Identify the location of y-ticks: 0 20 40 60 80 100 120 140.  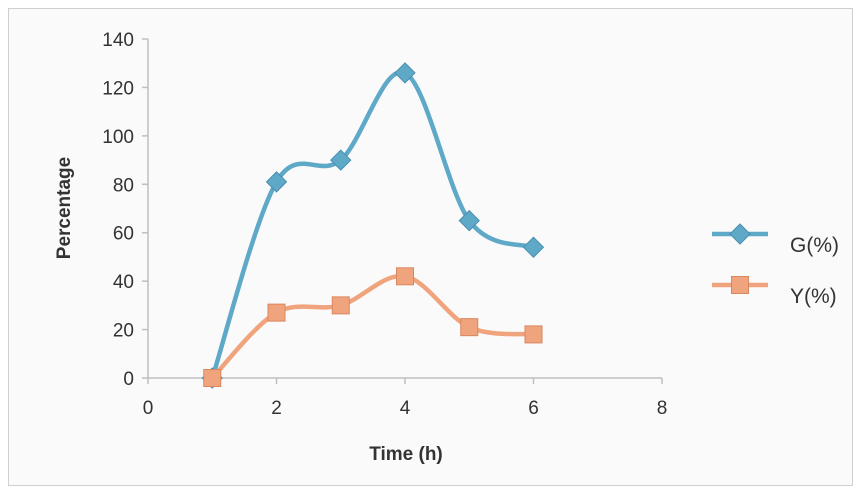
(125, 210).